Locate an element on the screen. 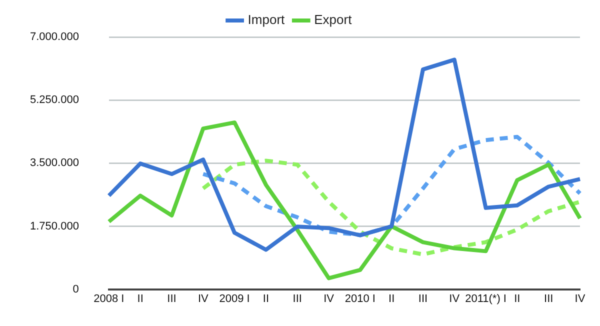 This screenshot has height=326, width=600. y-tick-label: 0 is located at coordinates (75, 289).